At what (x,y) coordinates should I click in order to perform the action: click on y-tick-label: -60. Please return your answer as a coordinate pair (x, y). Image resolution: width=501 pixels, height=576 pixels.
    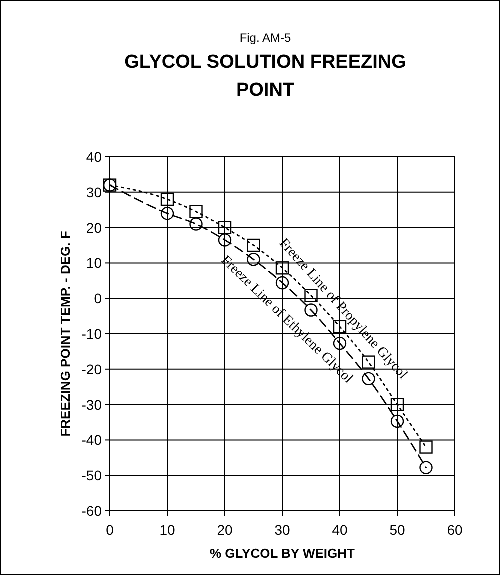
    Looking at the image, I should click on (92, 511).